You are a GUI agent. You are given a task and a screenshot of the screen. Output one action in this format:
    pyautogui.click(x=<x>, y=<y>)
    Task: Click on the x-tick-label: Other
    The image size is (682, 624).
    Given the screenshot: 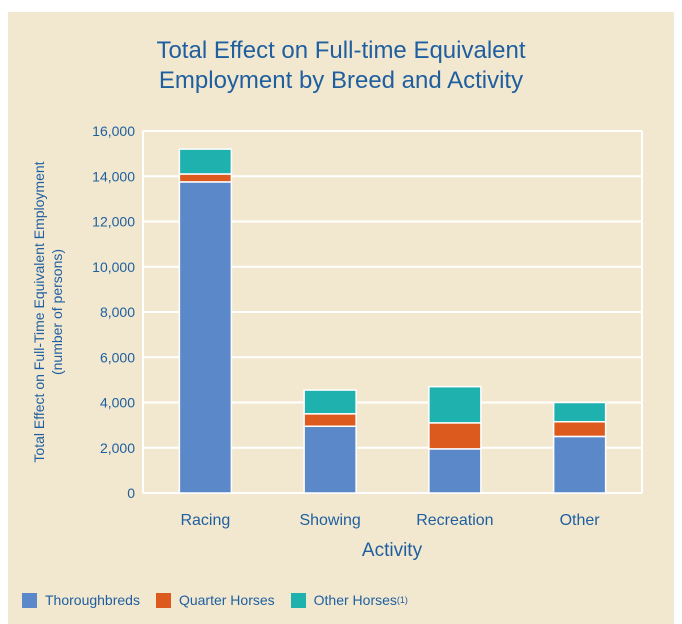 What is the action you would take?
    pyautogui.click(x=580, y=520)
    